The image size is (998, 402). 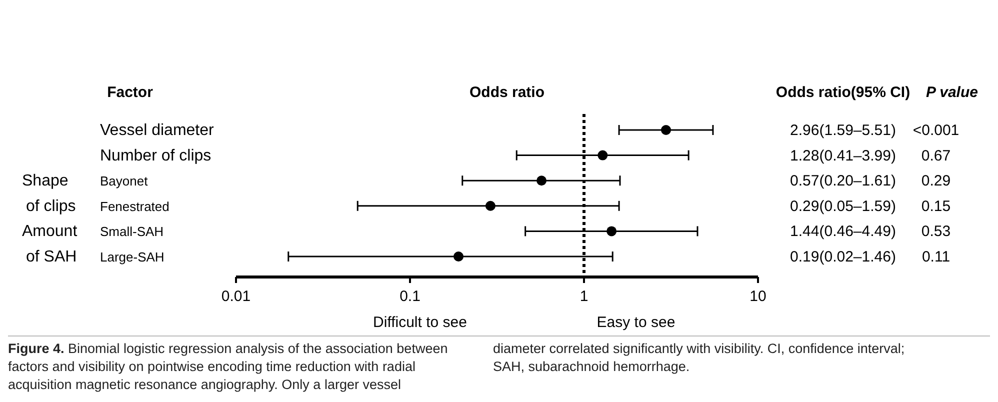 I want to click on x-tick-label: 1, so click(x=584, y=296).